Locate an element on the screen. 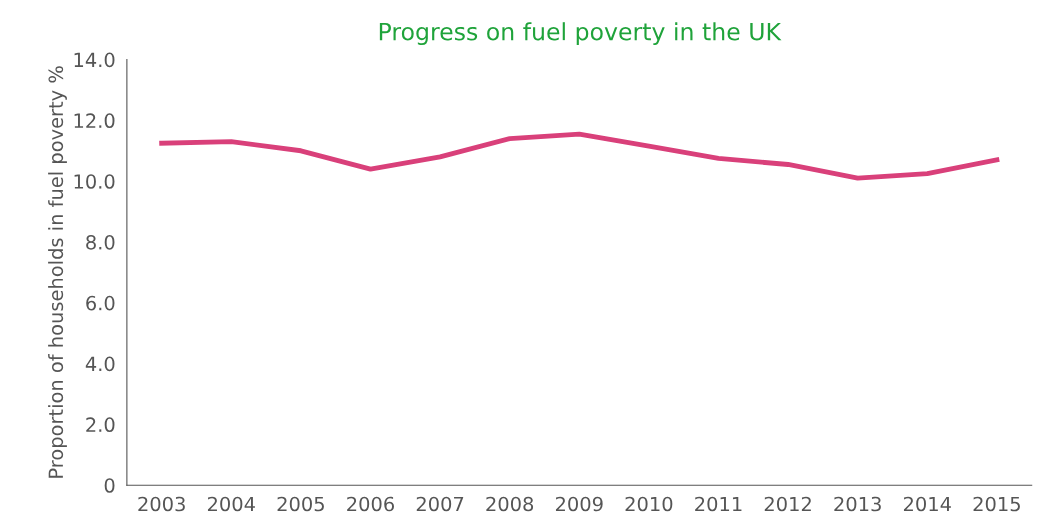  x-tick-label: 2012 is located at coordinates (787, 504).